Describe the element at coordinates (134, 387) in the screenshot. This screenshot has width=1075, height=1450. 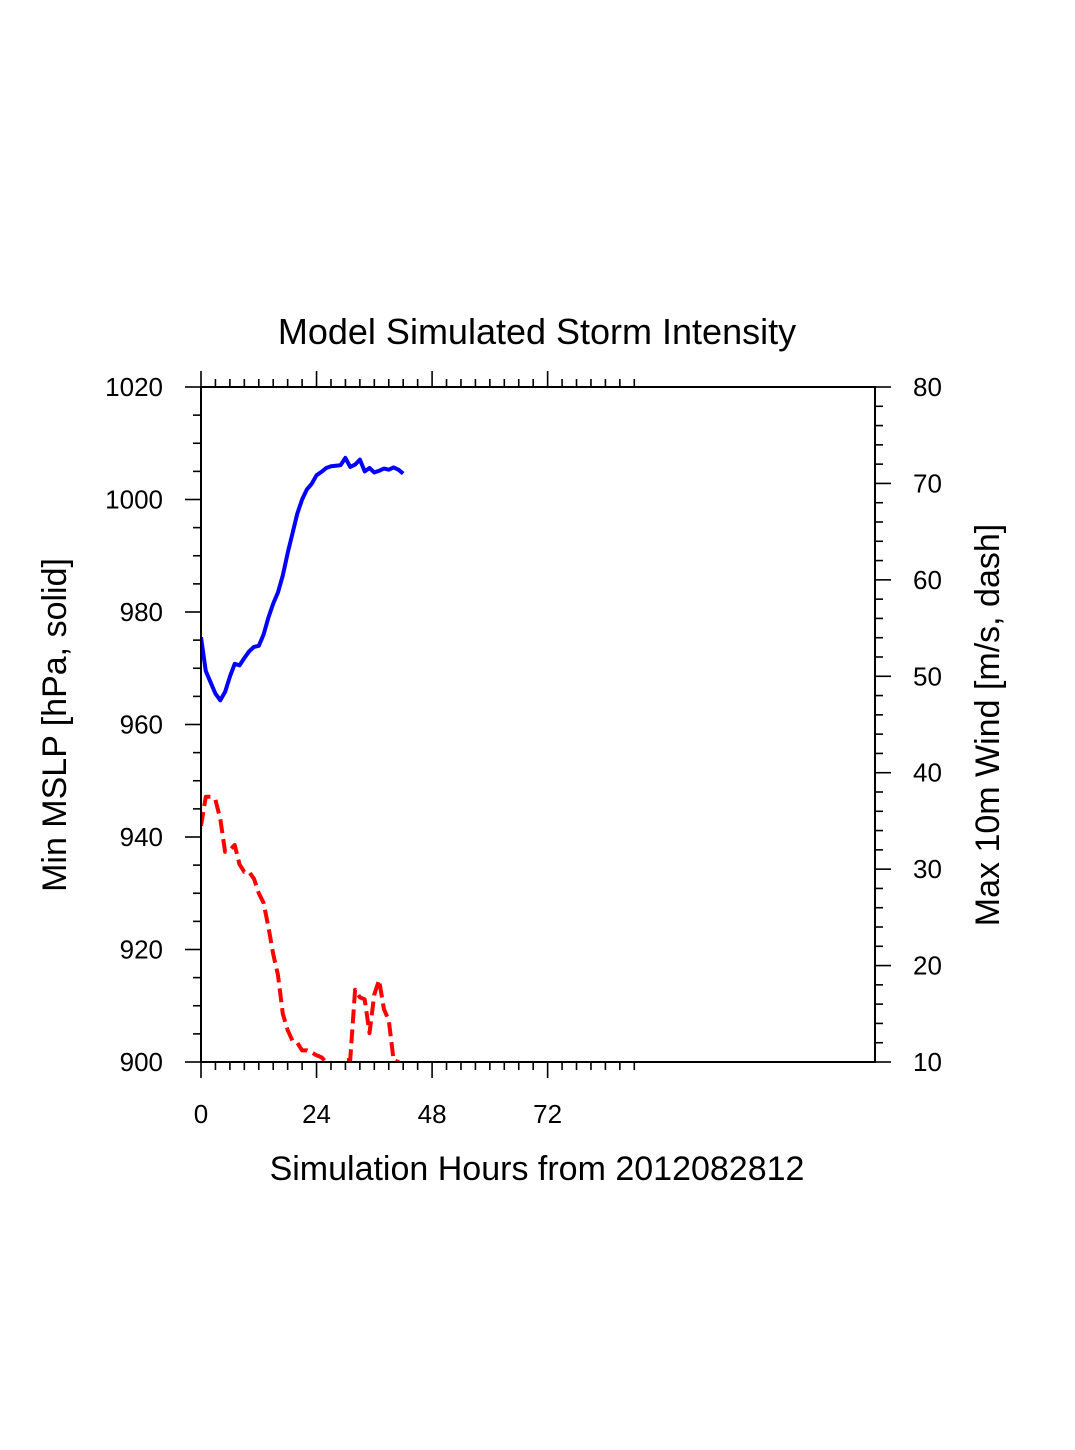
I see `y-left-tick-label: 1020` at that location.